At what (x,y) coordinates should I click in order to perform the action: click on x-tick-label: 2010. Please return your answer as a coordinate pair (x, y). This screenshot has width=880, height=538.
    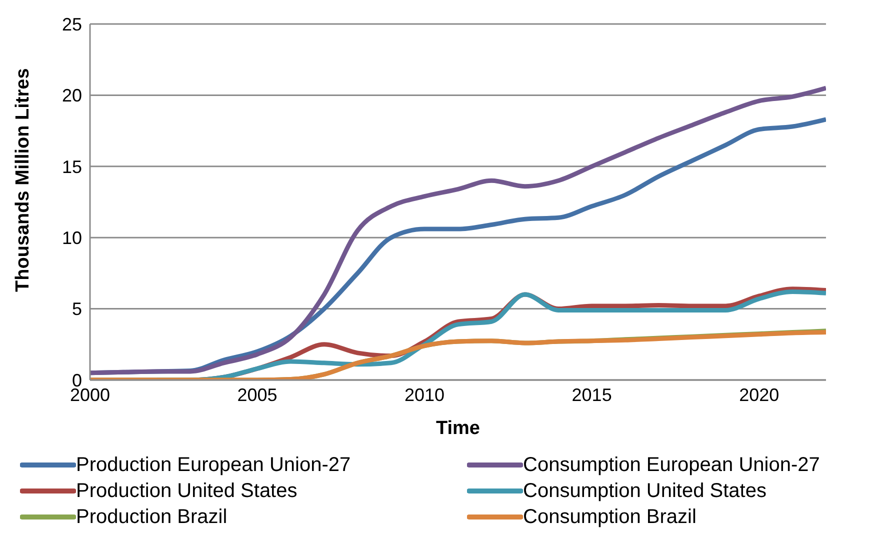
    Looking at the image, I should click on (424, 394).